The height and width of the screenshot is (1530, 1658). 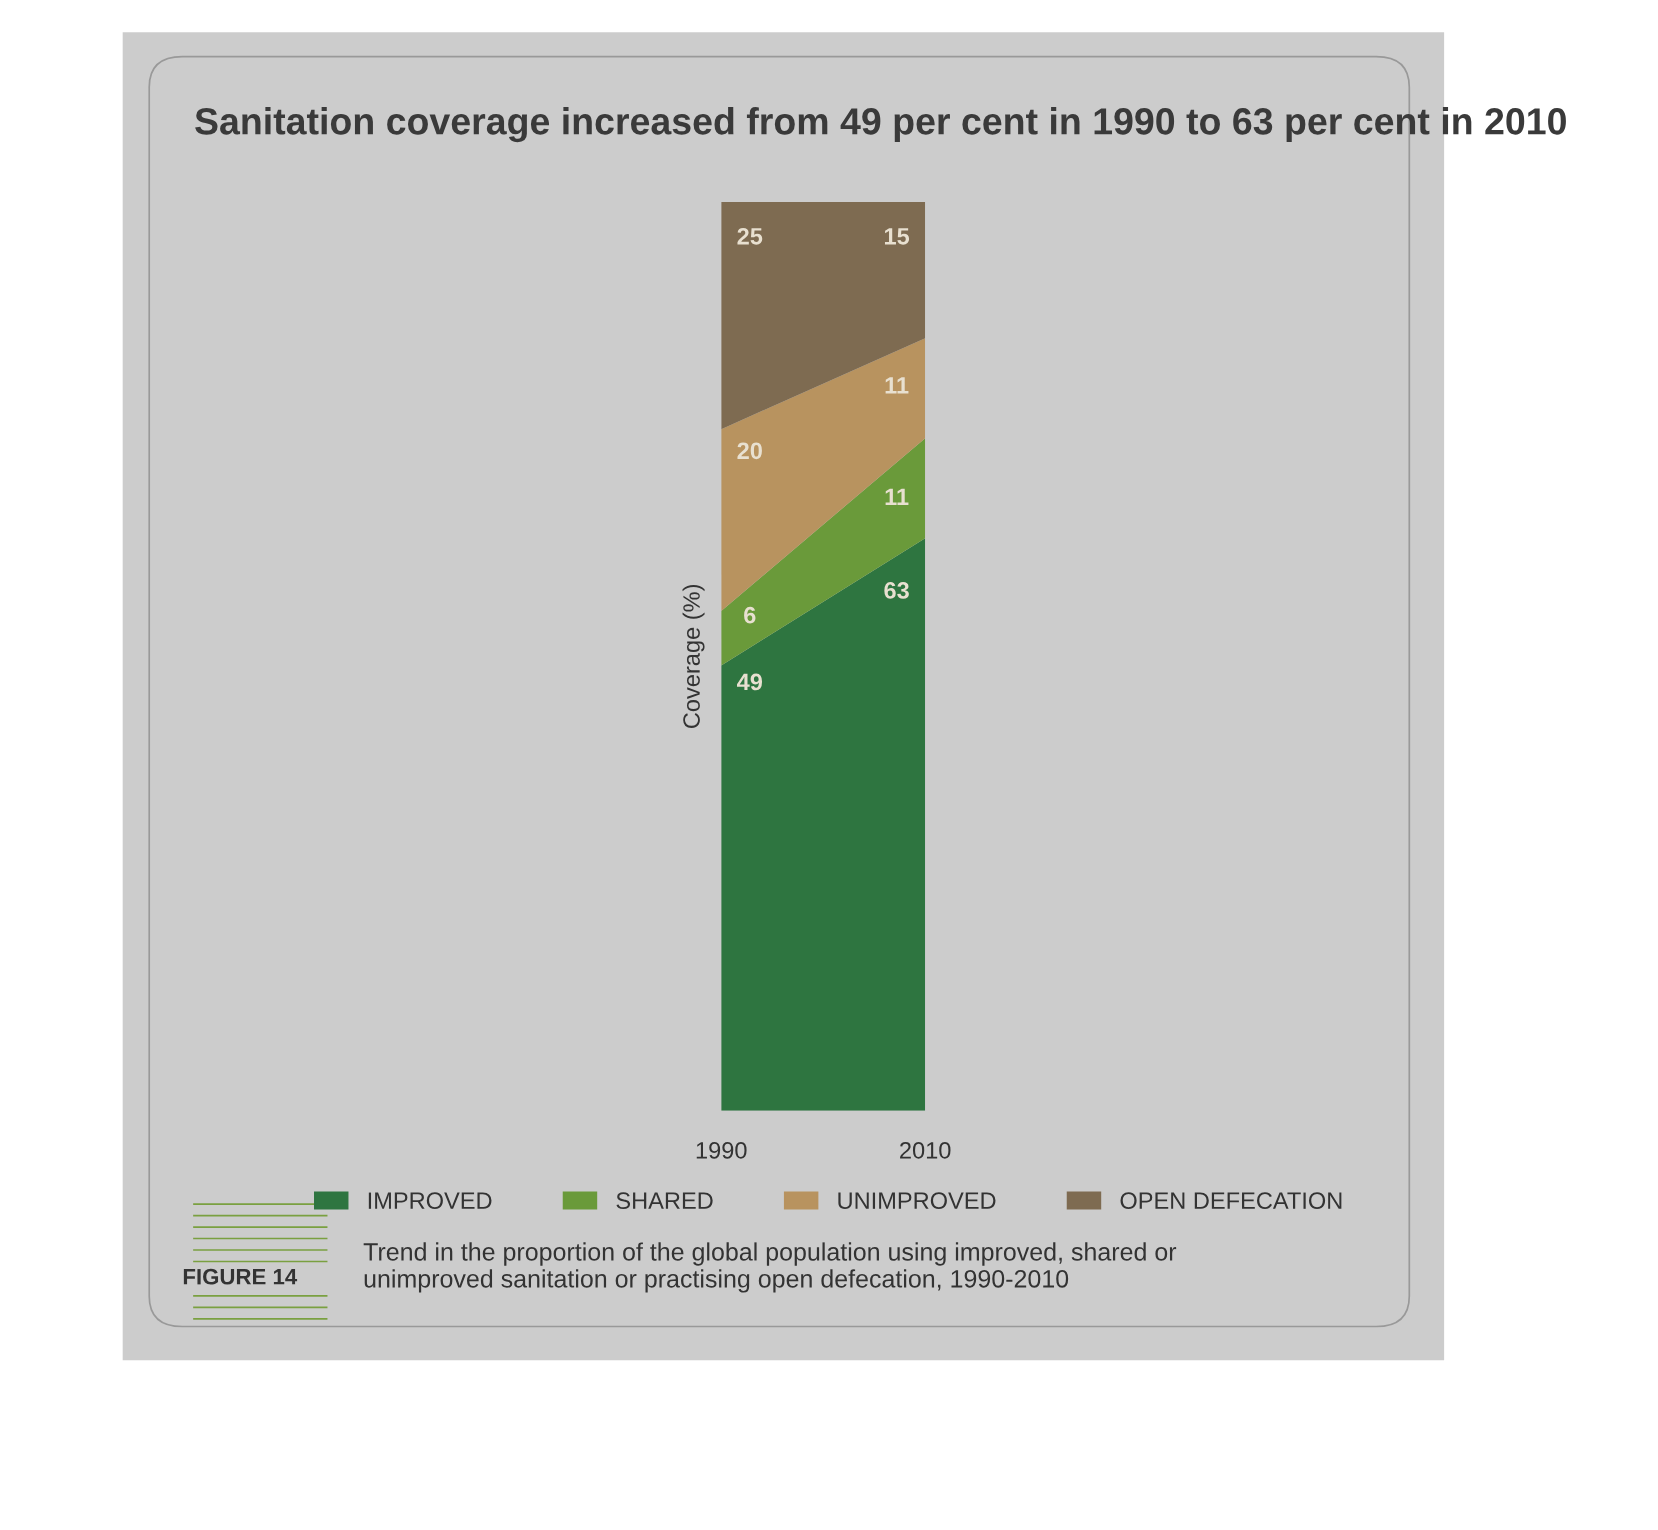 I want to click on x-tick-label: 1990, so click(x=721, y=1150).